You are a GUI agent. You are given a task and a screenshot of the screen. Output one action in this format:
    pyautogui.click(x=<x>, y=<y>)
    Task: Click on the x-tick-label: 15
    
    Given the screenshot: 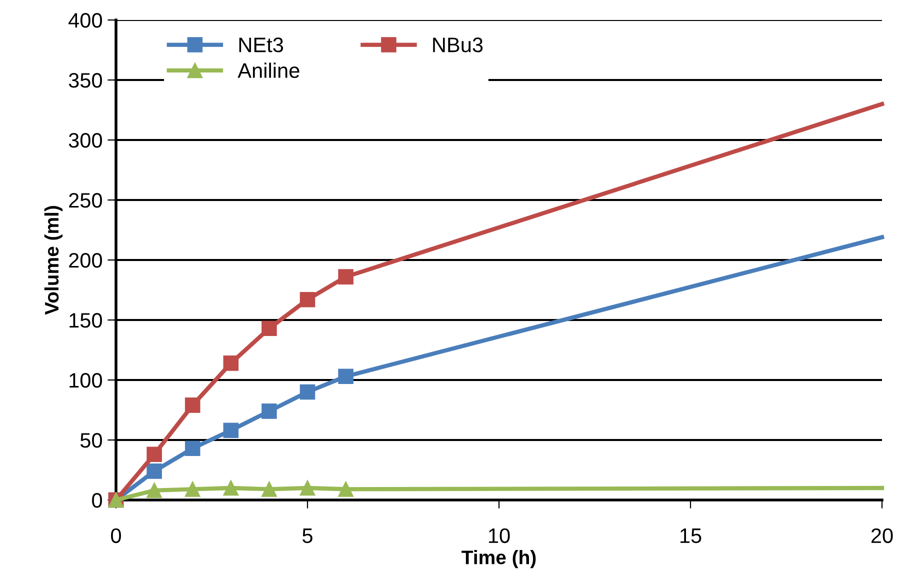 What is the action you would take?
    pyautogui.click(x=691, y=536)
    